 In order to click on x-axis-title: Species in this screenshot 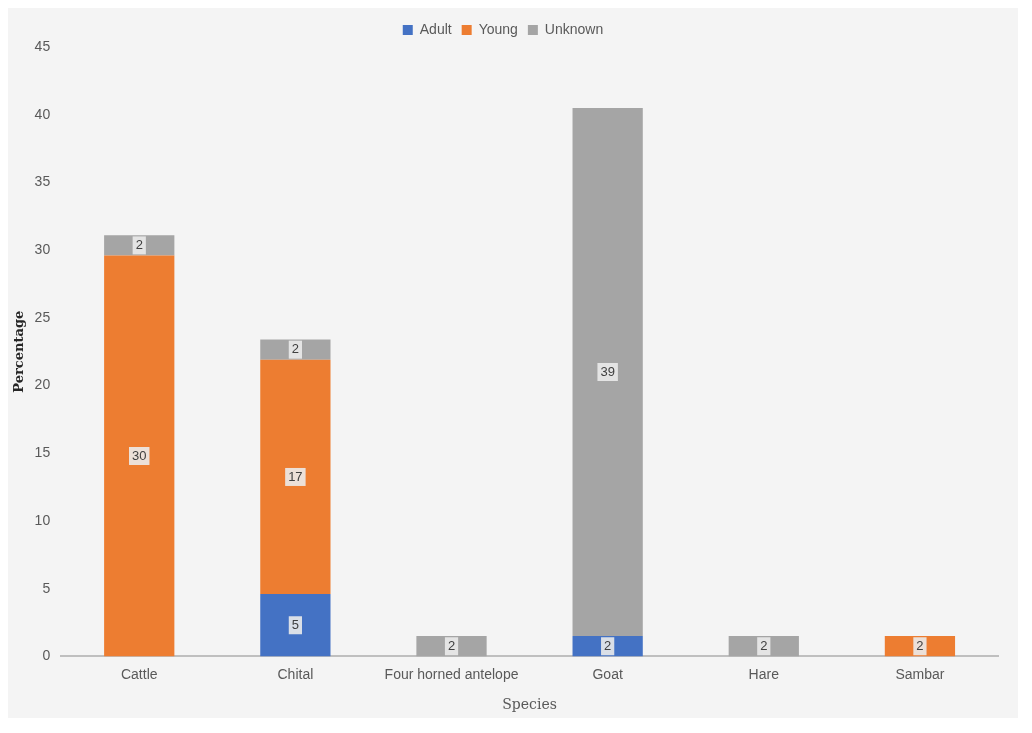, I will do `click(529, 704)`.